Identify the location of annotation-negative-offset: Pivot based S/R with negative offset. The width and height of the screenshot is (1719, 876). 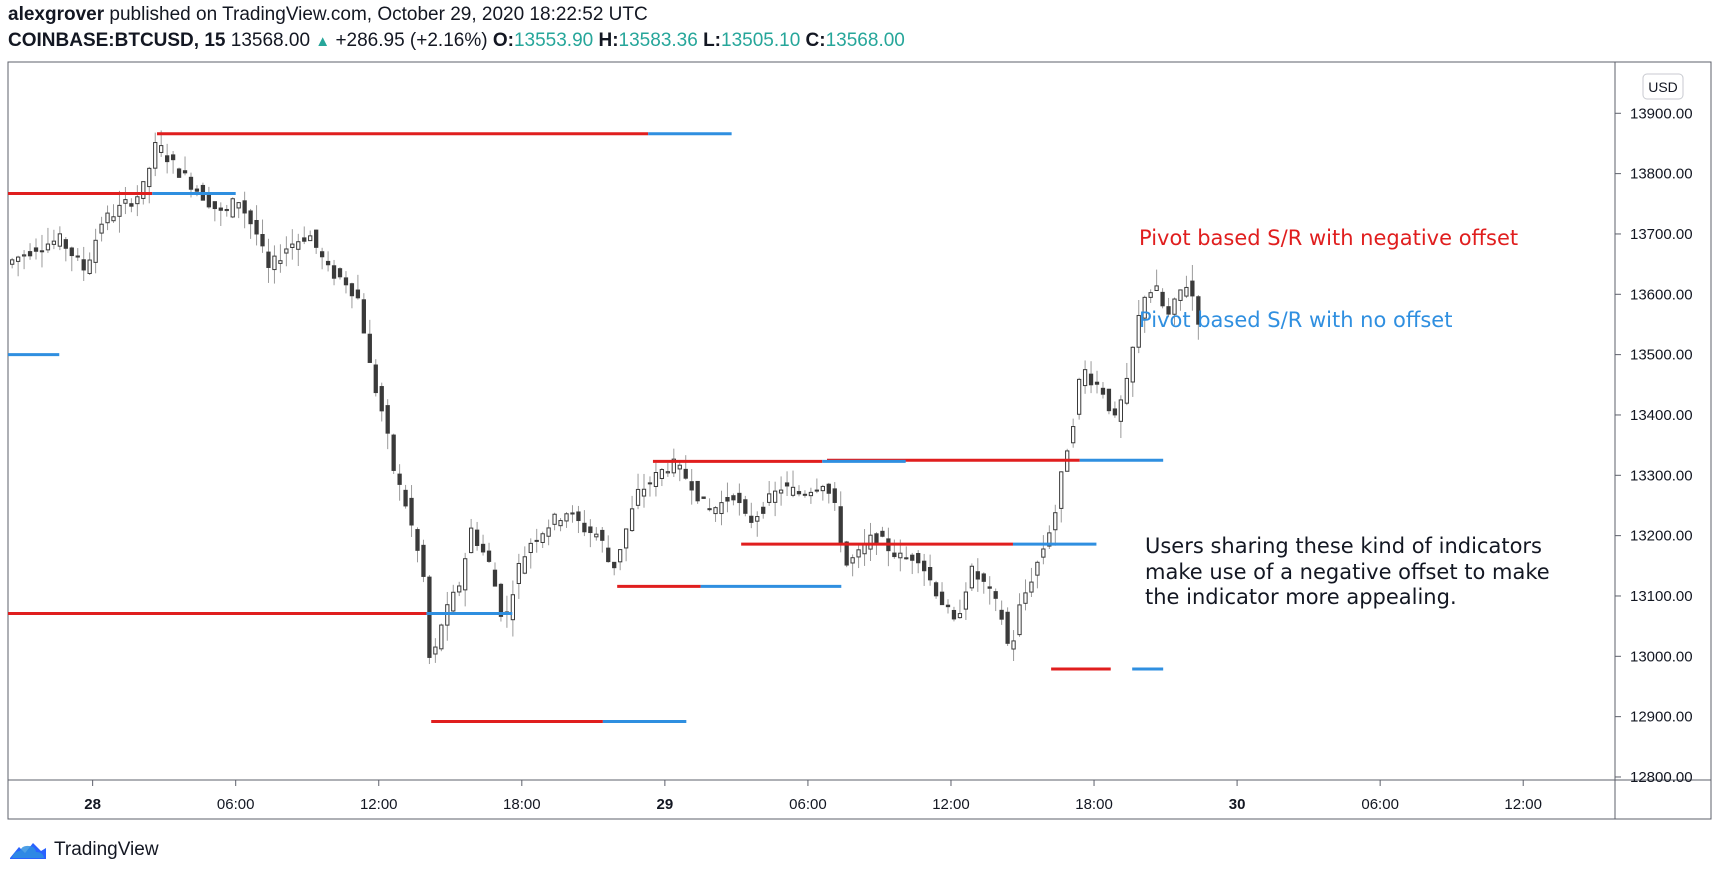
(1328, 238).